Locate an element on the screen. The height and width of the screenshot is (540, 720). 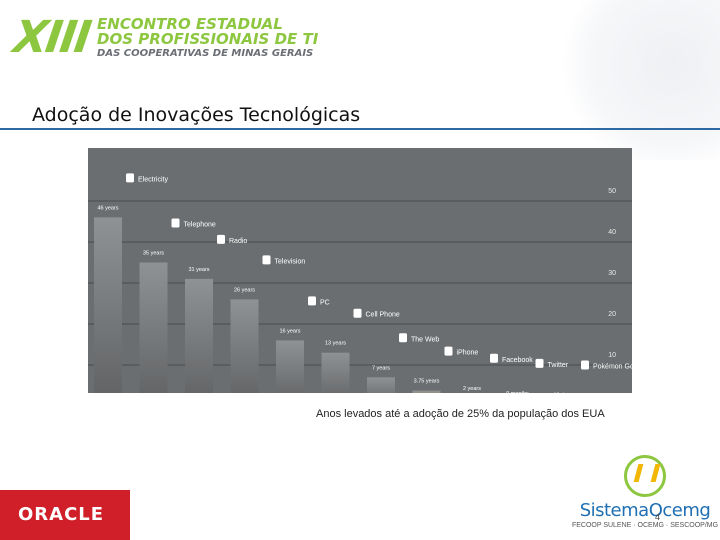
bar-radio is located at coordinates (199, 335).